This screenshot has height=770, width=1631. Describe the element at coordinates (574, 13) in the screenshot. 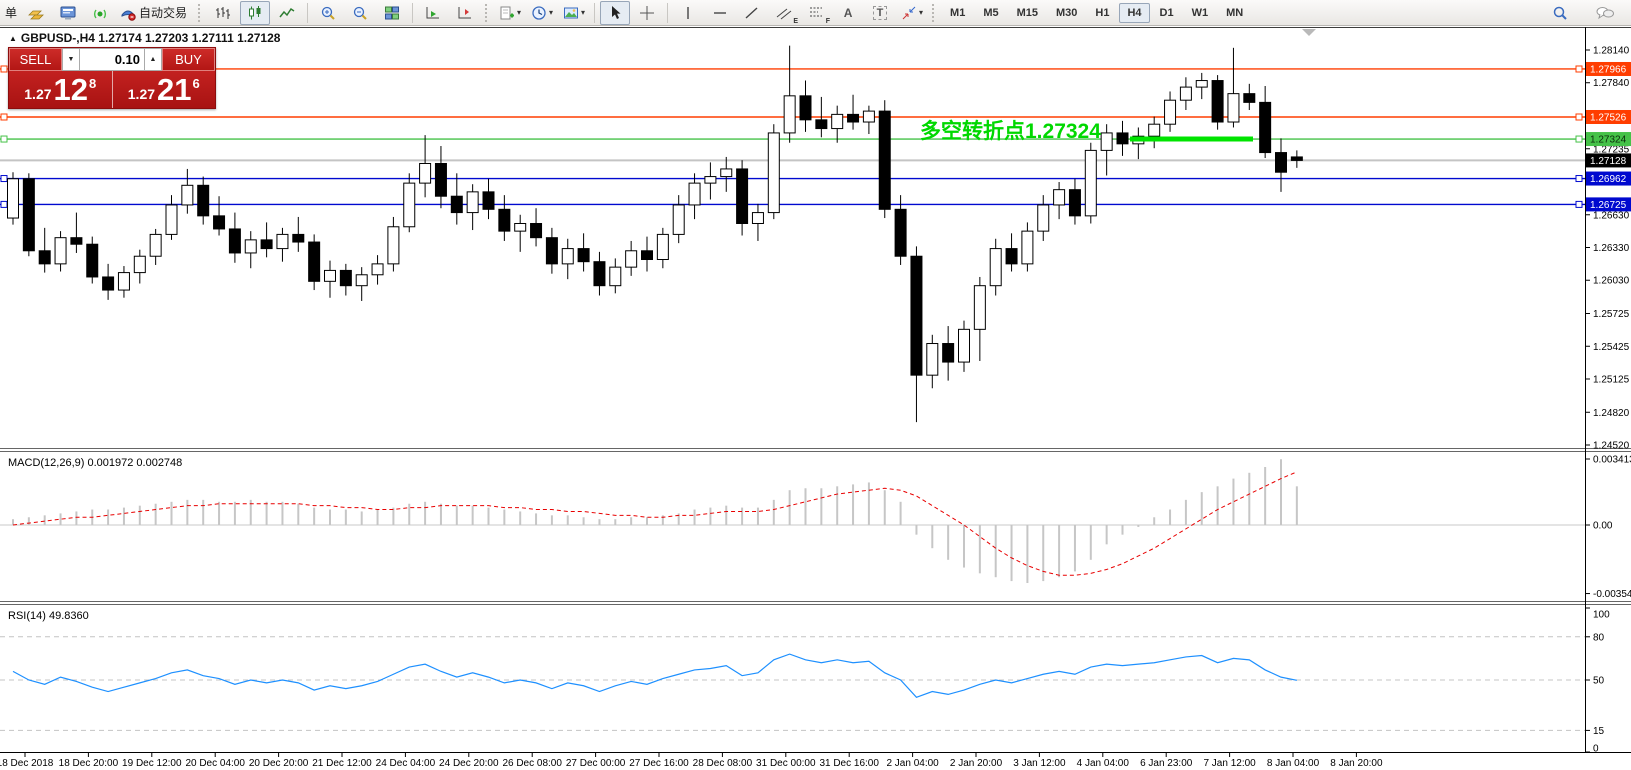

I see `templates-button: ▾` at that location.